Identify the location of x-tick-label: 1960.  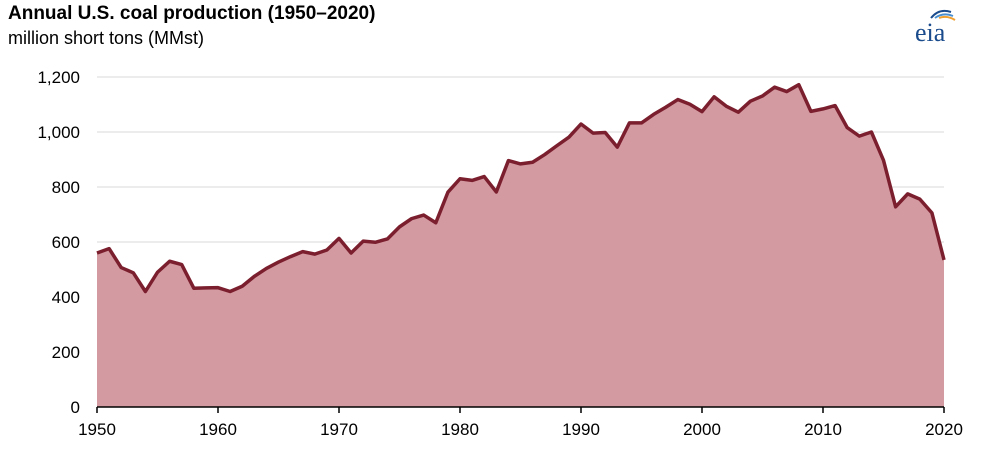
(218, 429).